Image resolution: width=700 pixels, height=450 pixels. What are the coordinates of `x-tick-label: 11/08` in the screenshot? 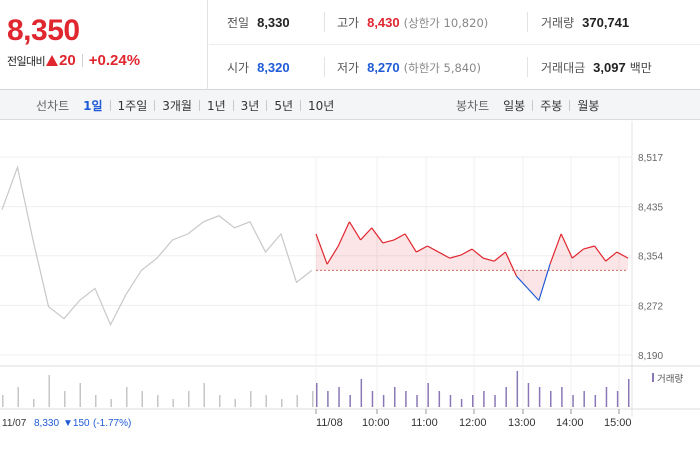 It's located at (329, 423).